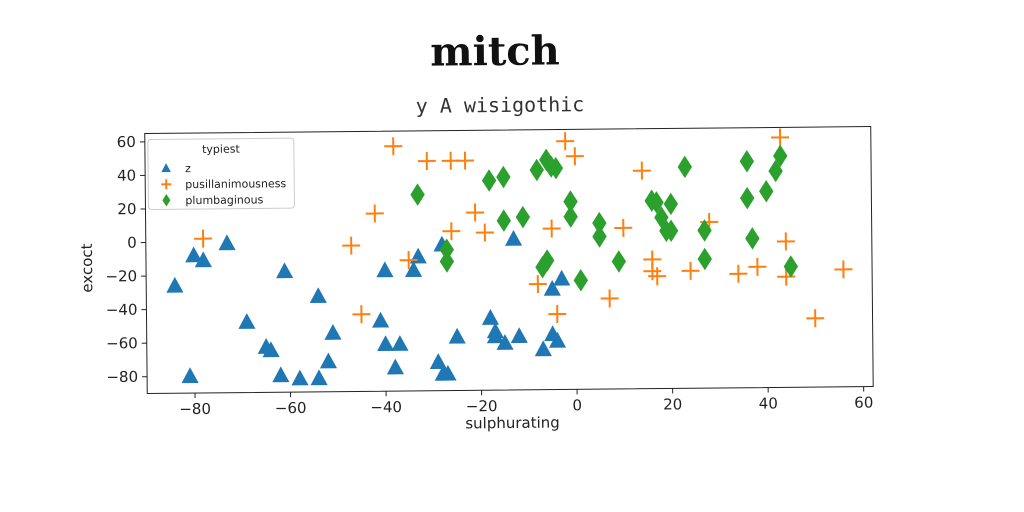 The height and width of the screenshot is (512, 1024). Describe the element at coordinates (512, 423) in the screenshot. I see `x-axis-label: sulphurating` at that location.